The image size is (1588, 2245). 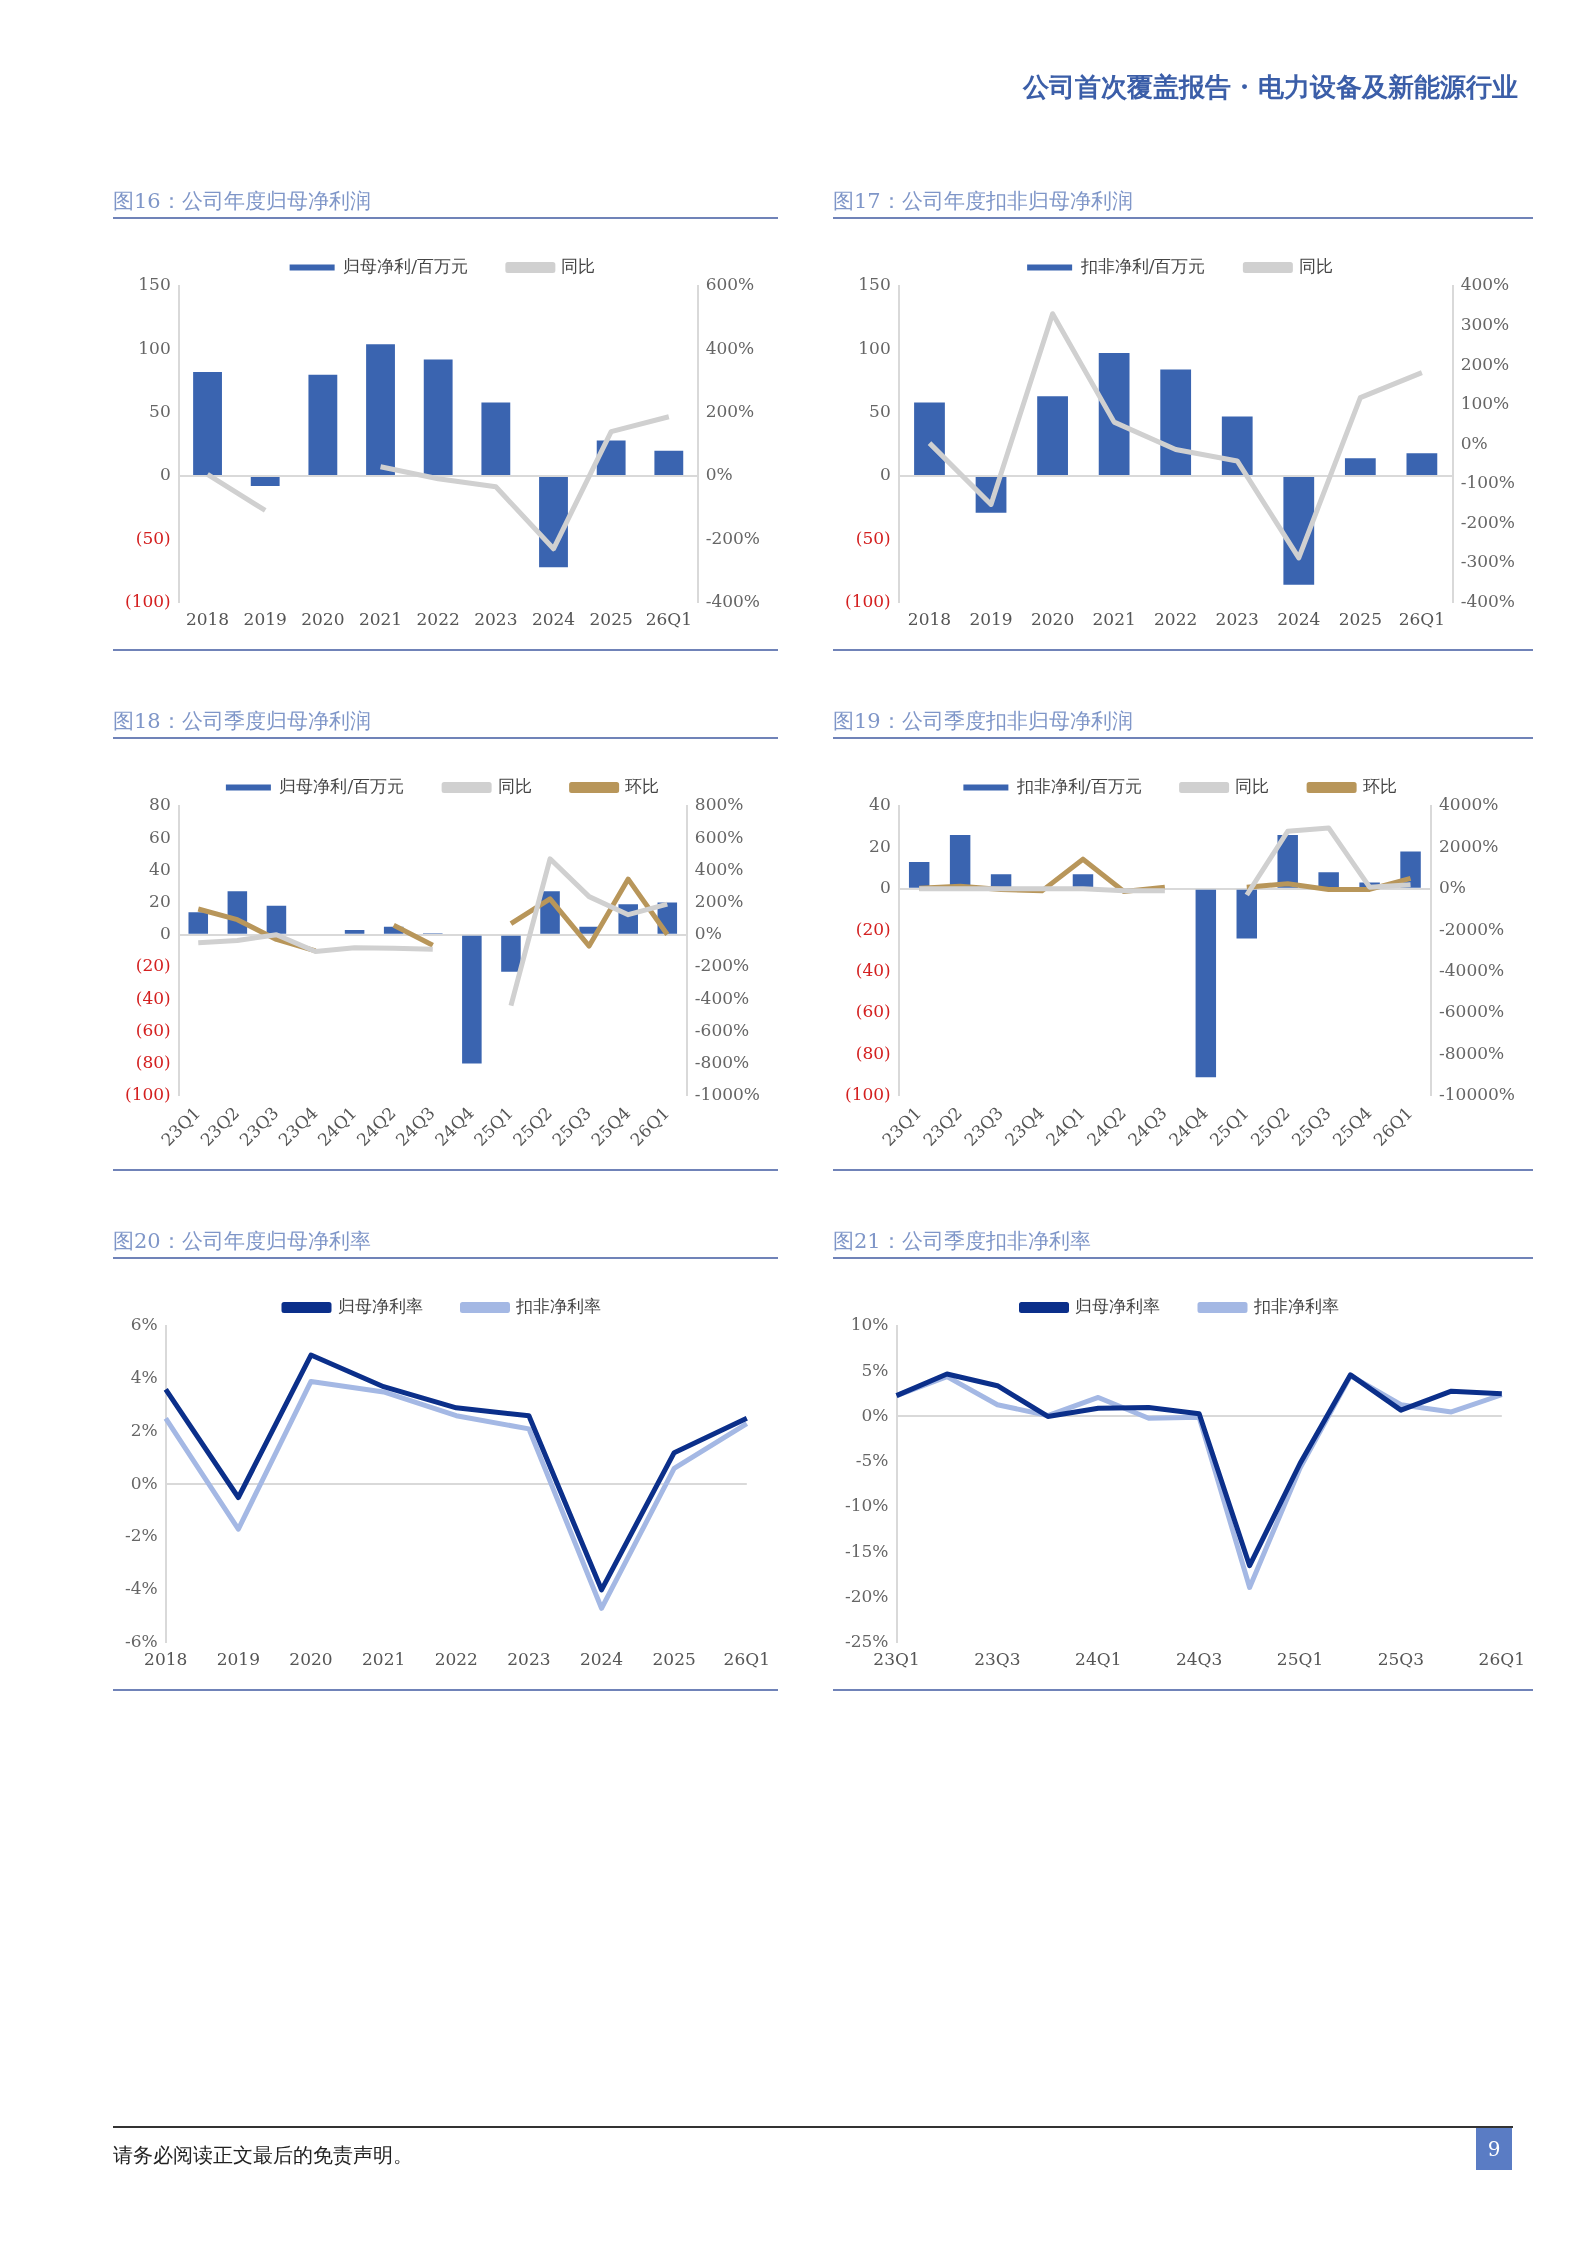 What do you see at coordinates (869, 1324) in the screenshot?
I see `y-tick-label: 10%` at bounding box center [869, 1324].